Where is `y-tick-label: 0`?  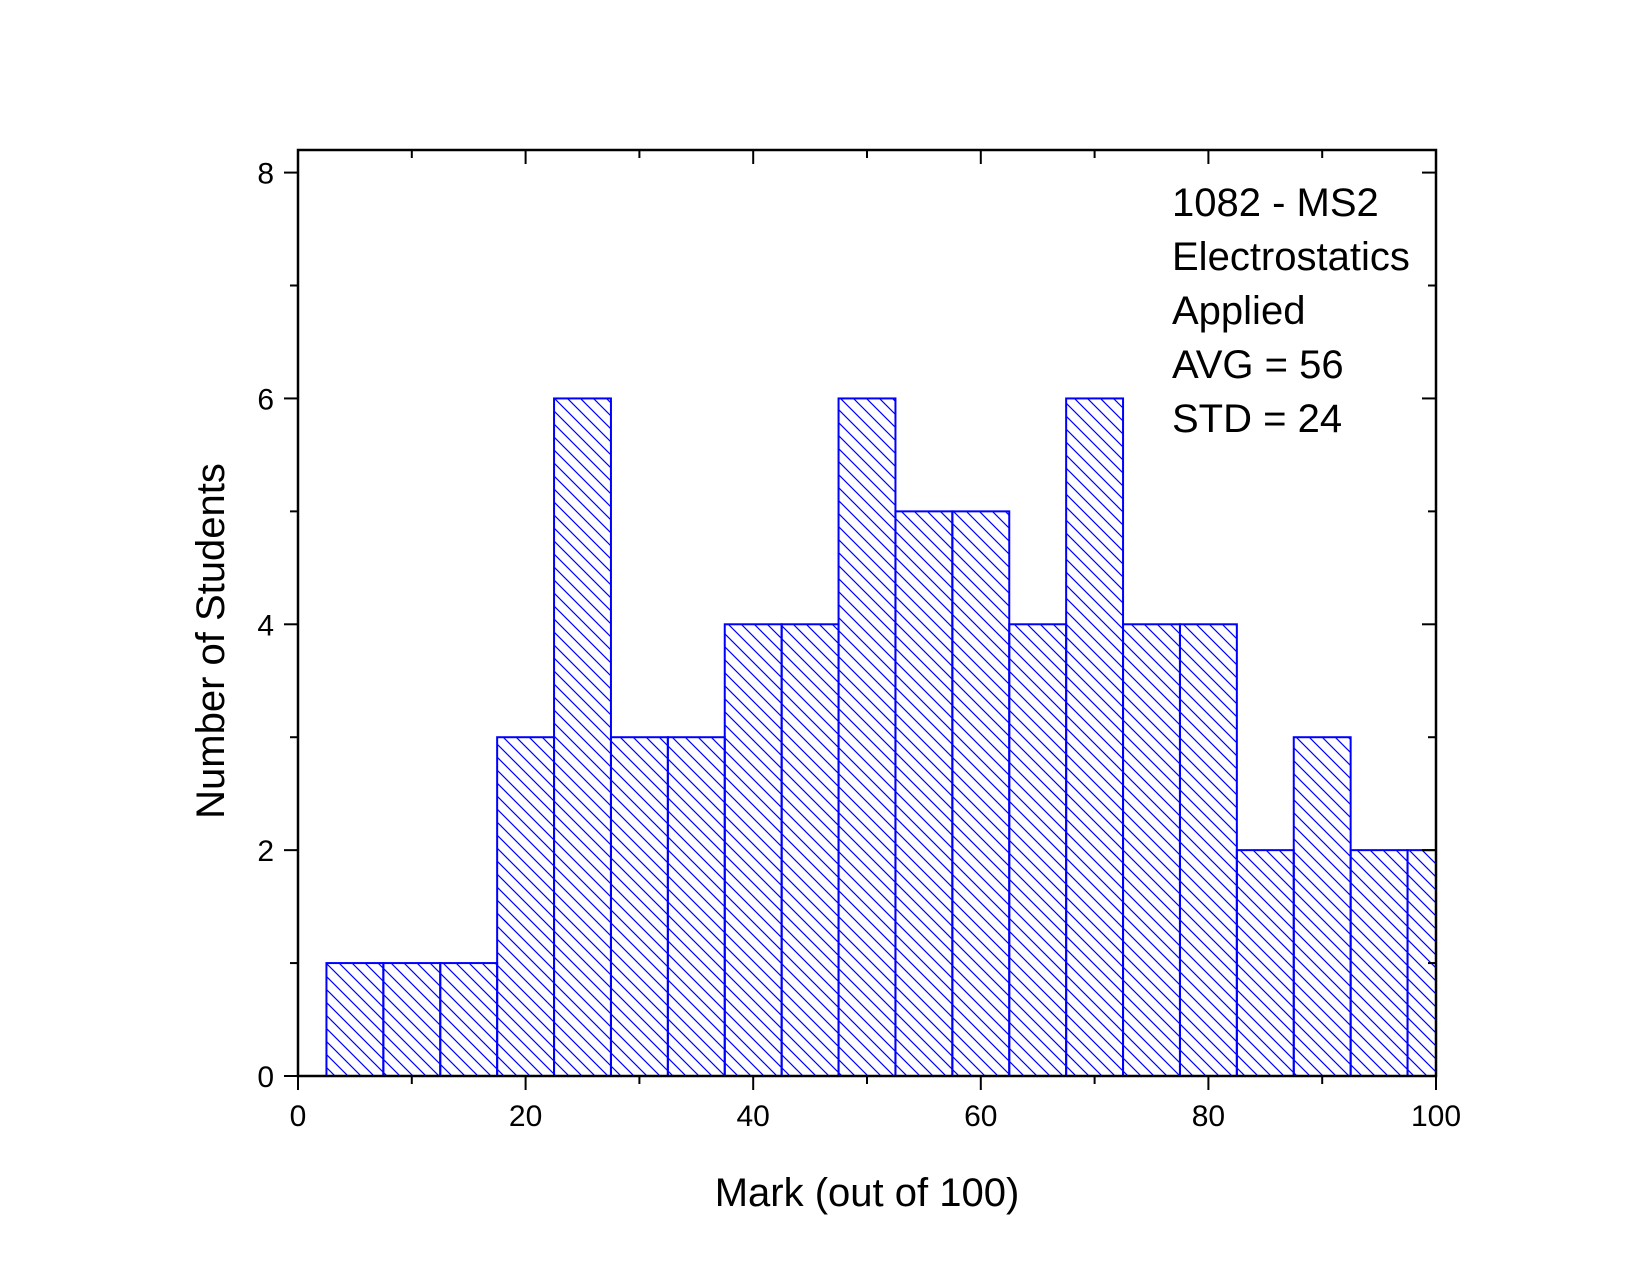
y-tick-label: 0 is located at coordinates (265, 1077).